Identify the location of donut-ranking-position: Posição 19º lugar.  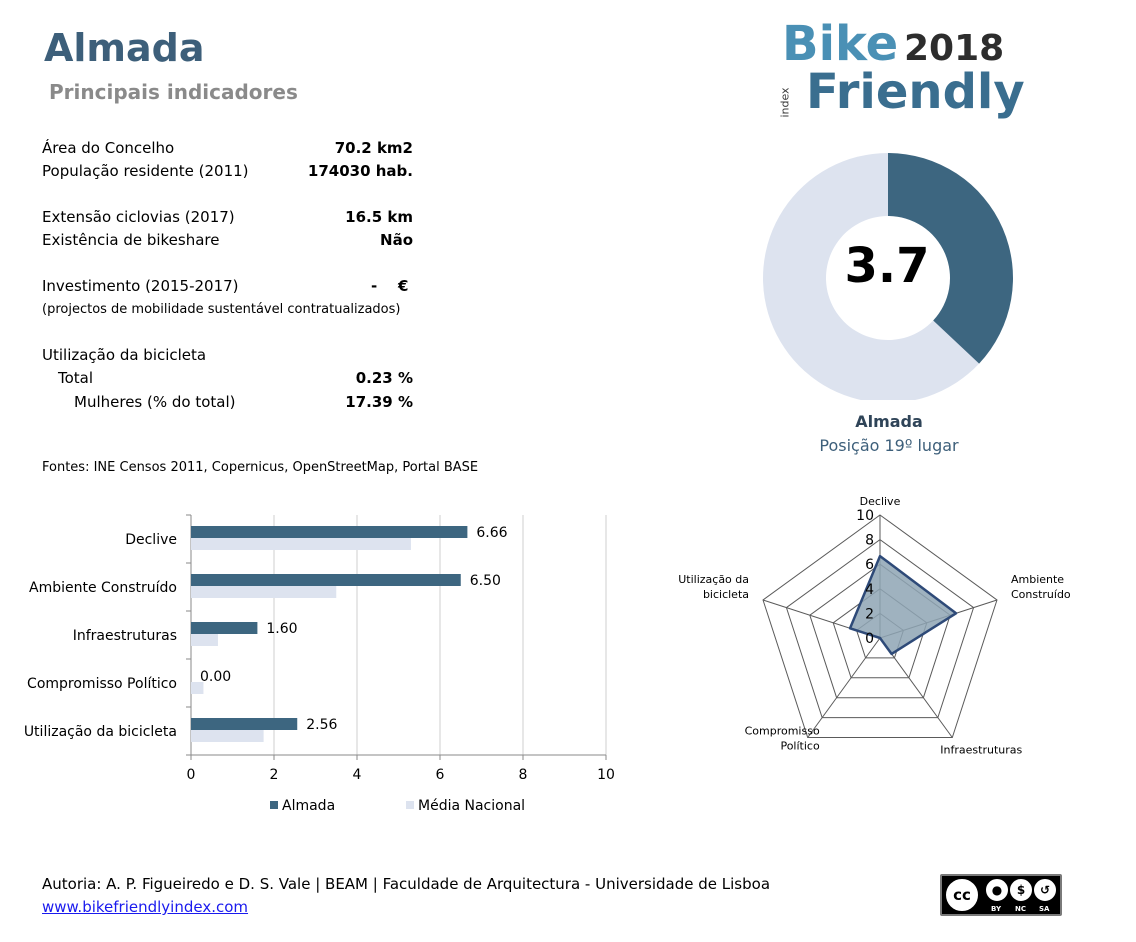
(889, 445).